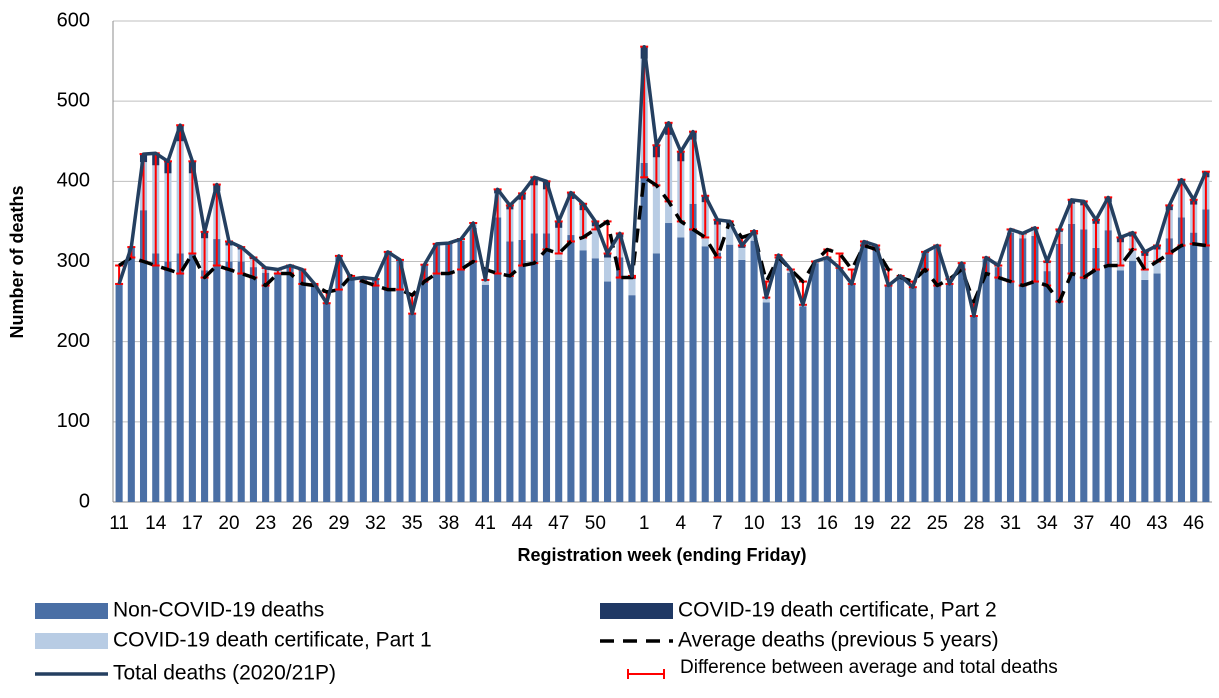 The image size is (1219, 698). Describe the element at coordinates (73, 421) in the screenshot. I see `y-tick-label: 100` at that location.